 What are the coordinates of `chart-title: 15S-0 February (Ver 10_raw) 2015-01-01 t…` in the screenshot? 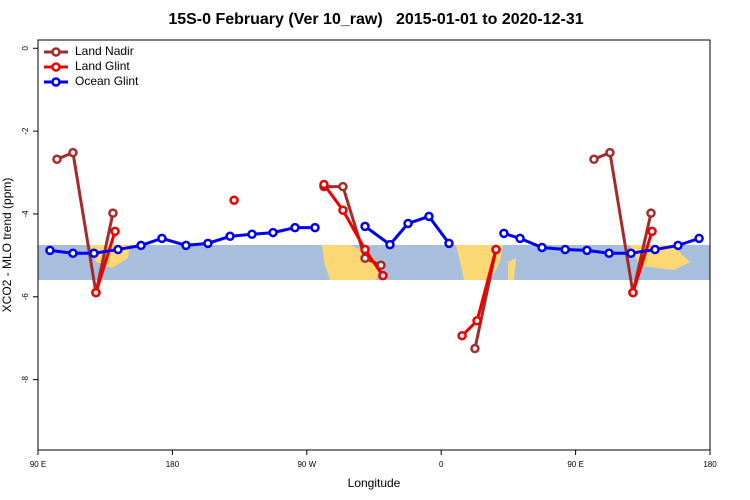 It's located at (375, 19).